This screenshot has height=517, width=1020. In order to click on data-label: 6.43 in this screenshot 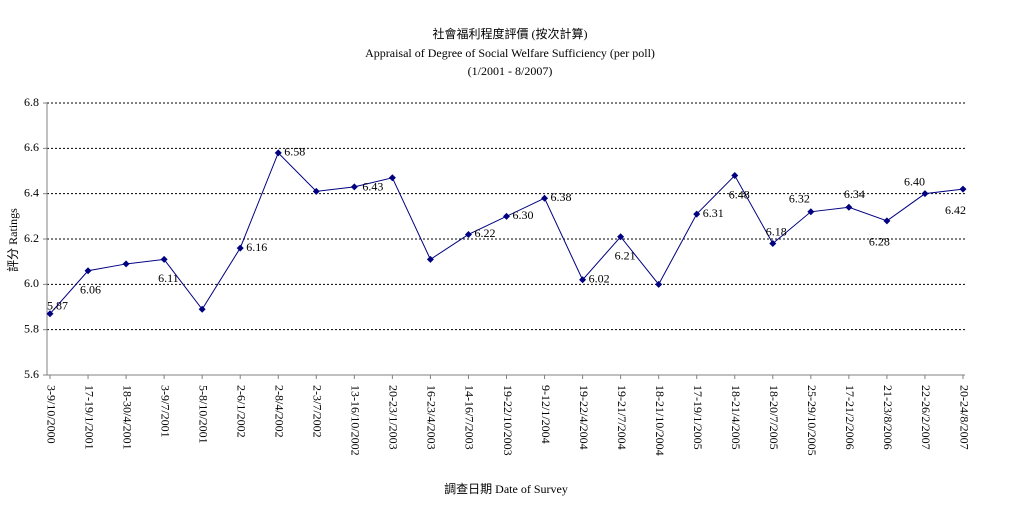, I will do `click(372, 187)`.